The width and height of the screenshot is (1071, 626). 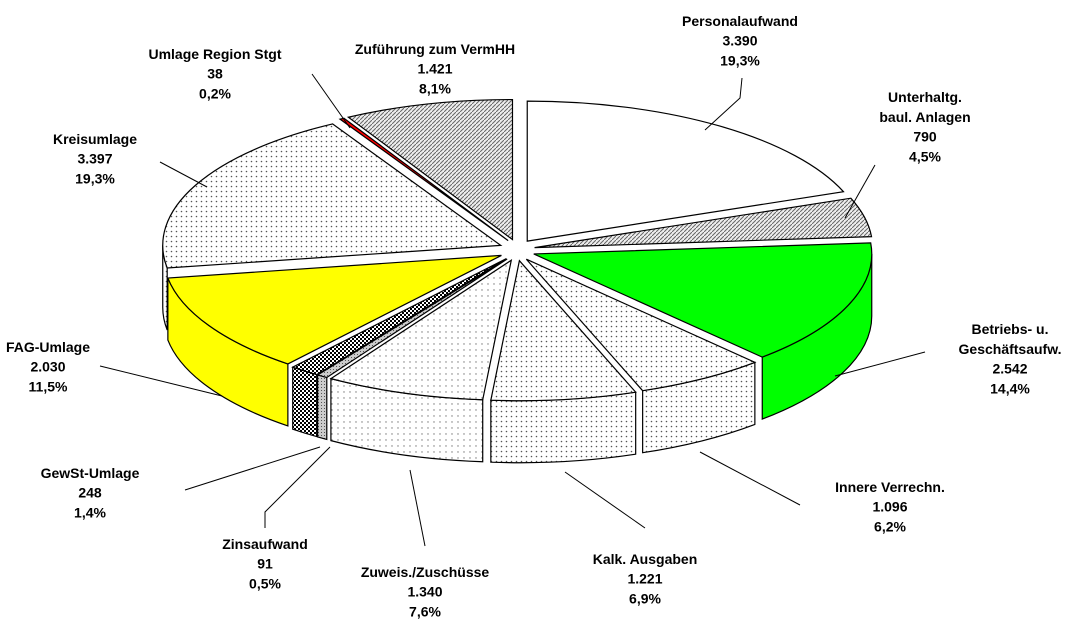 I want to click on percent-label: 1,4%, so click(x=90, y=513).